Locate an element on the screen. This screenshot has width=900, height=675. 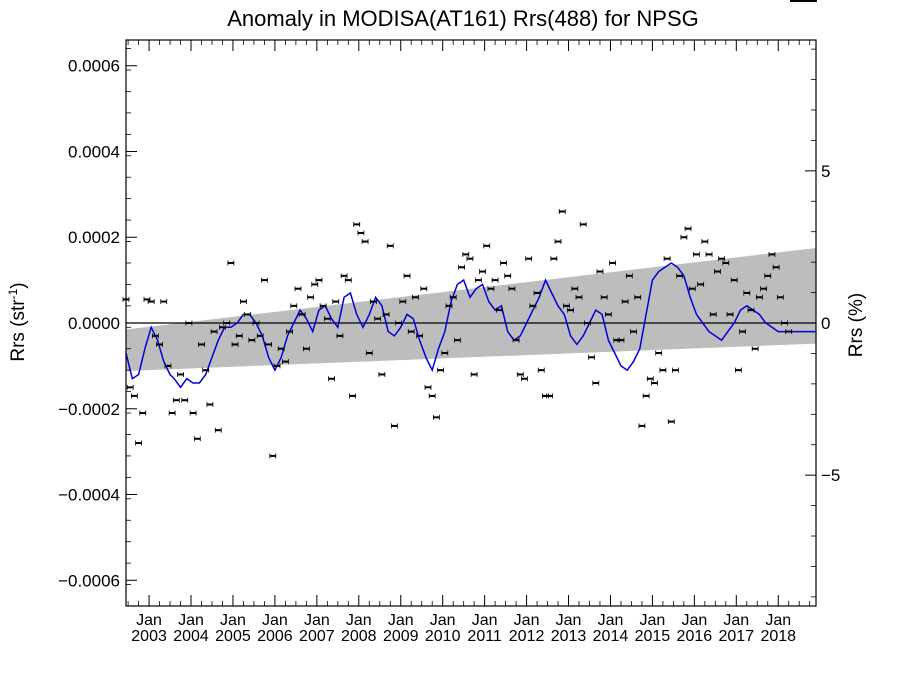
x-tick-year-label: 2004 is located at coordinates (191, 636).